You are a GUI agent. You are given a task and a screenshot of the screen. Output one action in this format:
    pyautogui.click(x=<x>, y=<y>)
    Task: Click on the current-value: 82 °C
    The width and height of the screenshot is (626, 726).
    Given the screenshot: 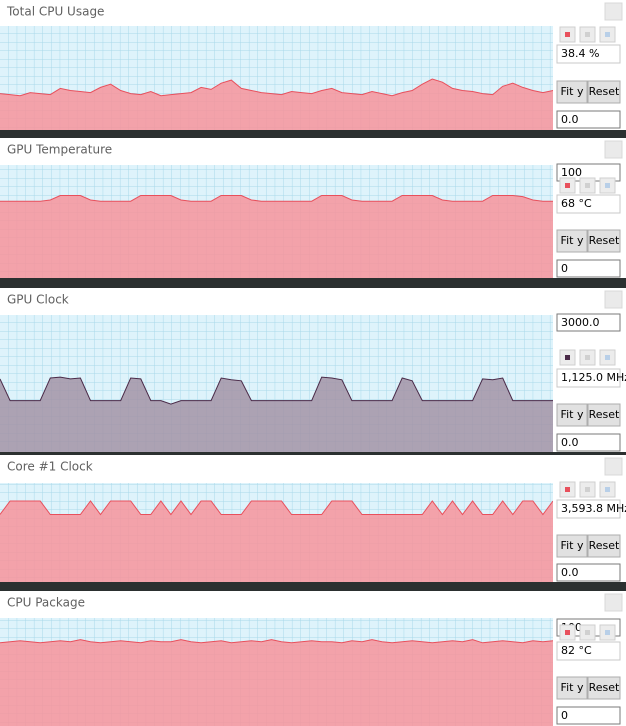 What is the action you would take?
    pyautogui.click(x=576, y=650)
    